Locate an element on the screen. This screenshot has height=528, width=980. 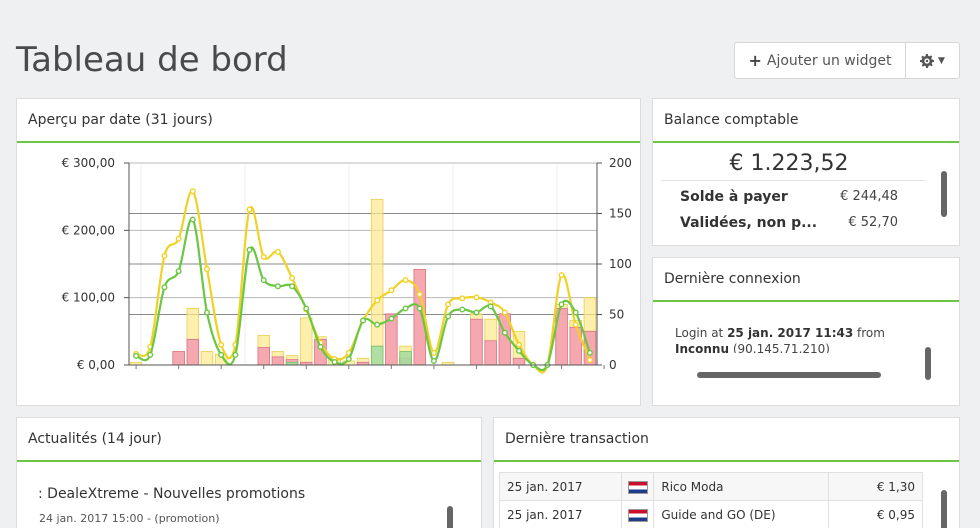
chart-right-tick-label: 100 is located at coordinates (620, 264).